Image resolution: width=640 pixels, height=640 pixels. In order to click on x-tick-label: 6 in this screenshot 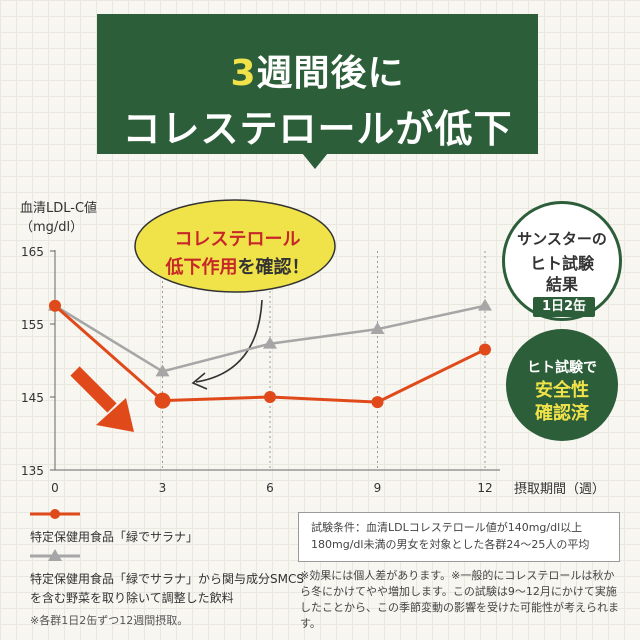, I will do `click(270, 488)`.